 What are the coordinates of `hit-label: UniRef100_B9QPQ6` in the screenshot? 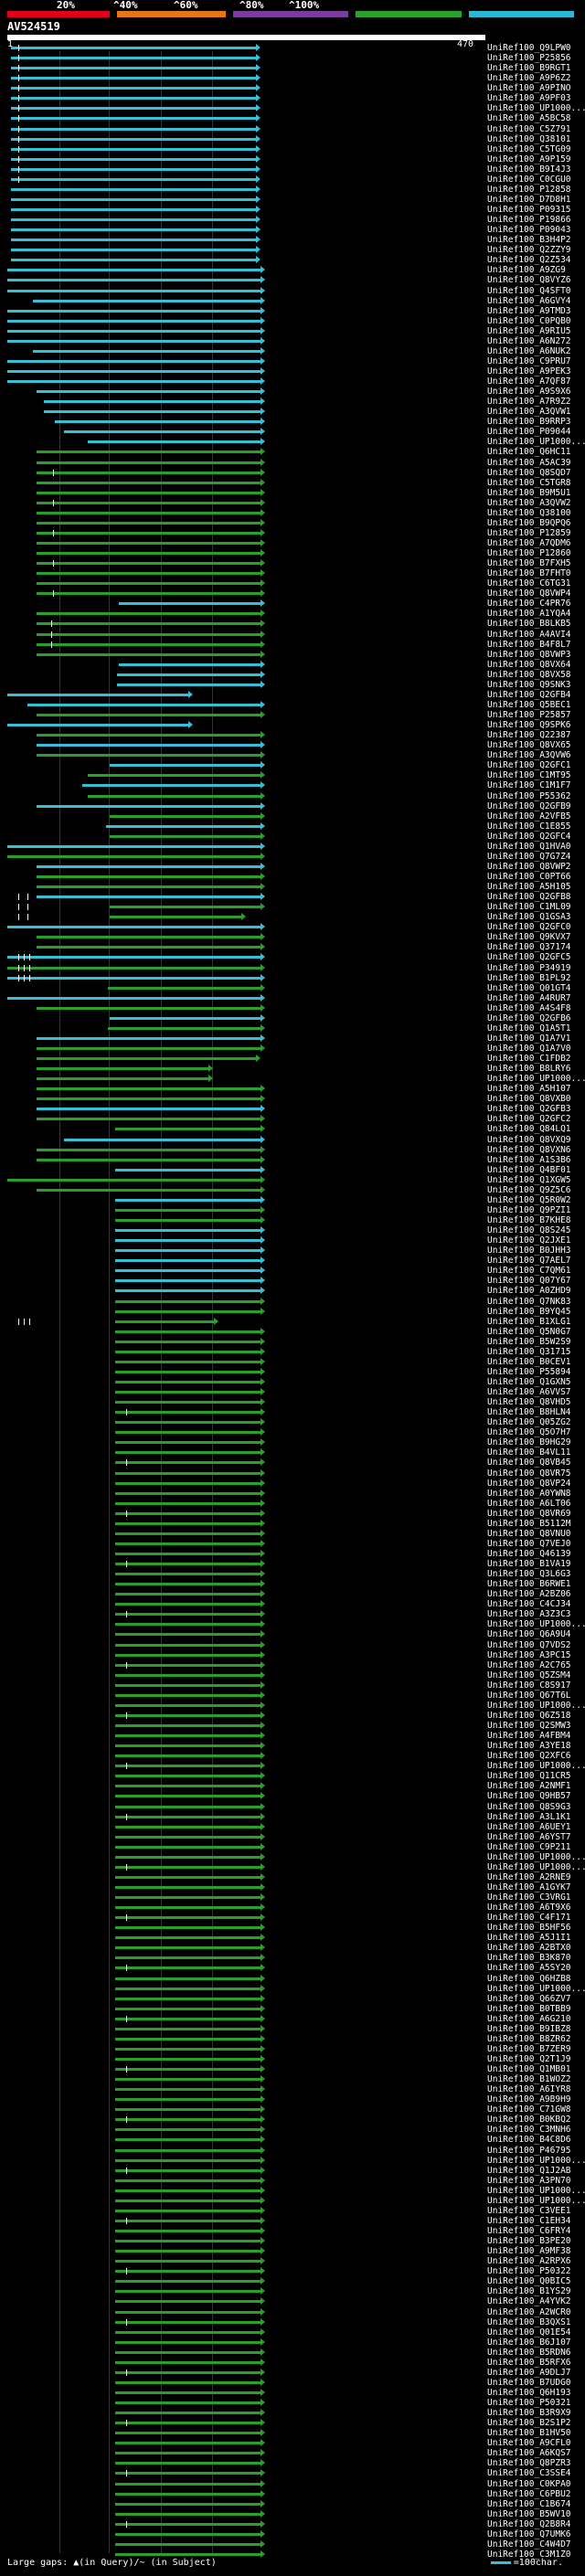 It's located at (529, 522).